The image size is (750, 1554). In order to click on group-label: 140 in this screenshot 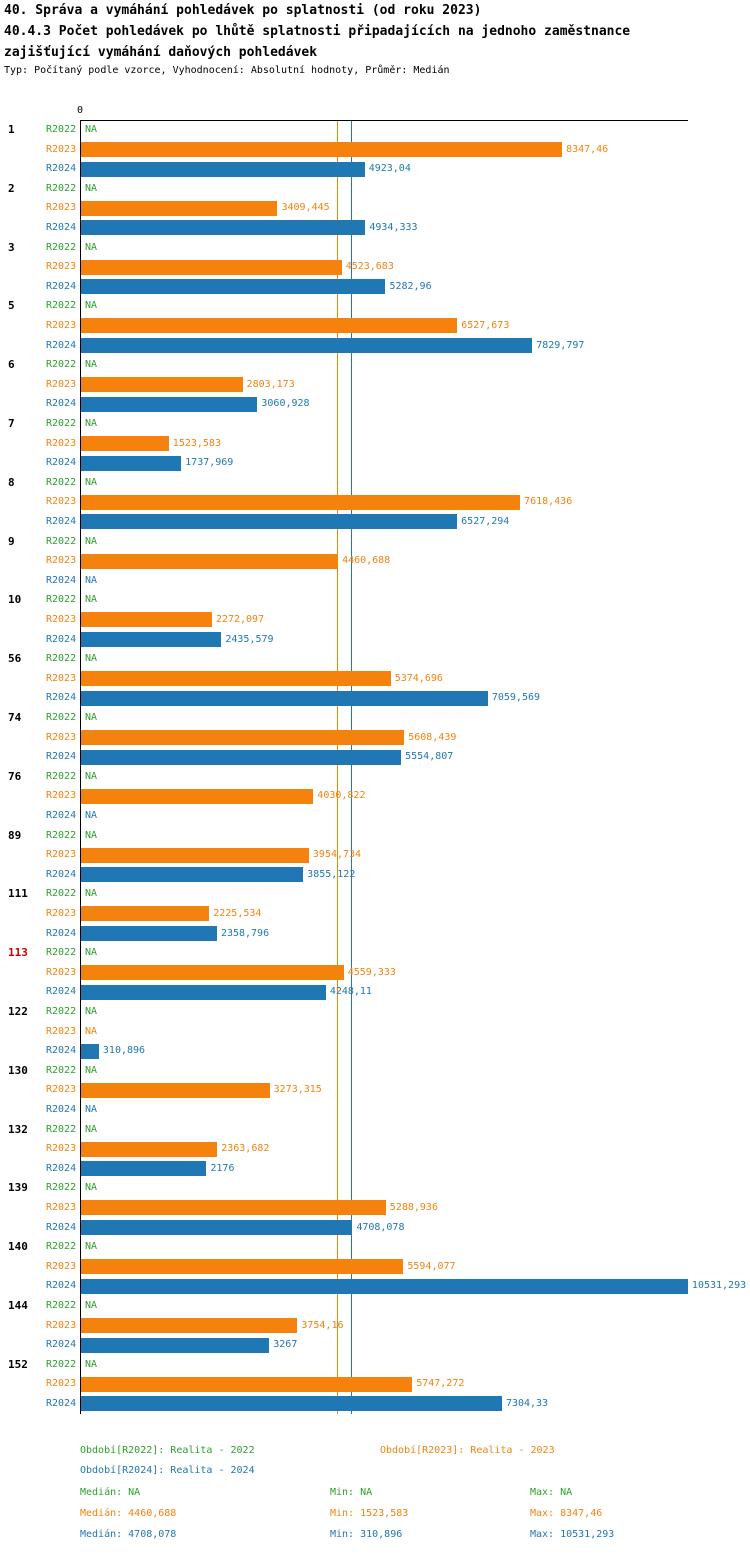, I will do `click(18, 1247)`.